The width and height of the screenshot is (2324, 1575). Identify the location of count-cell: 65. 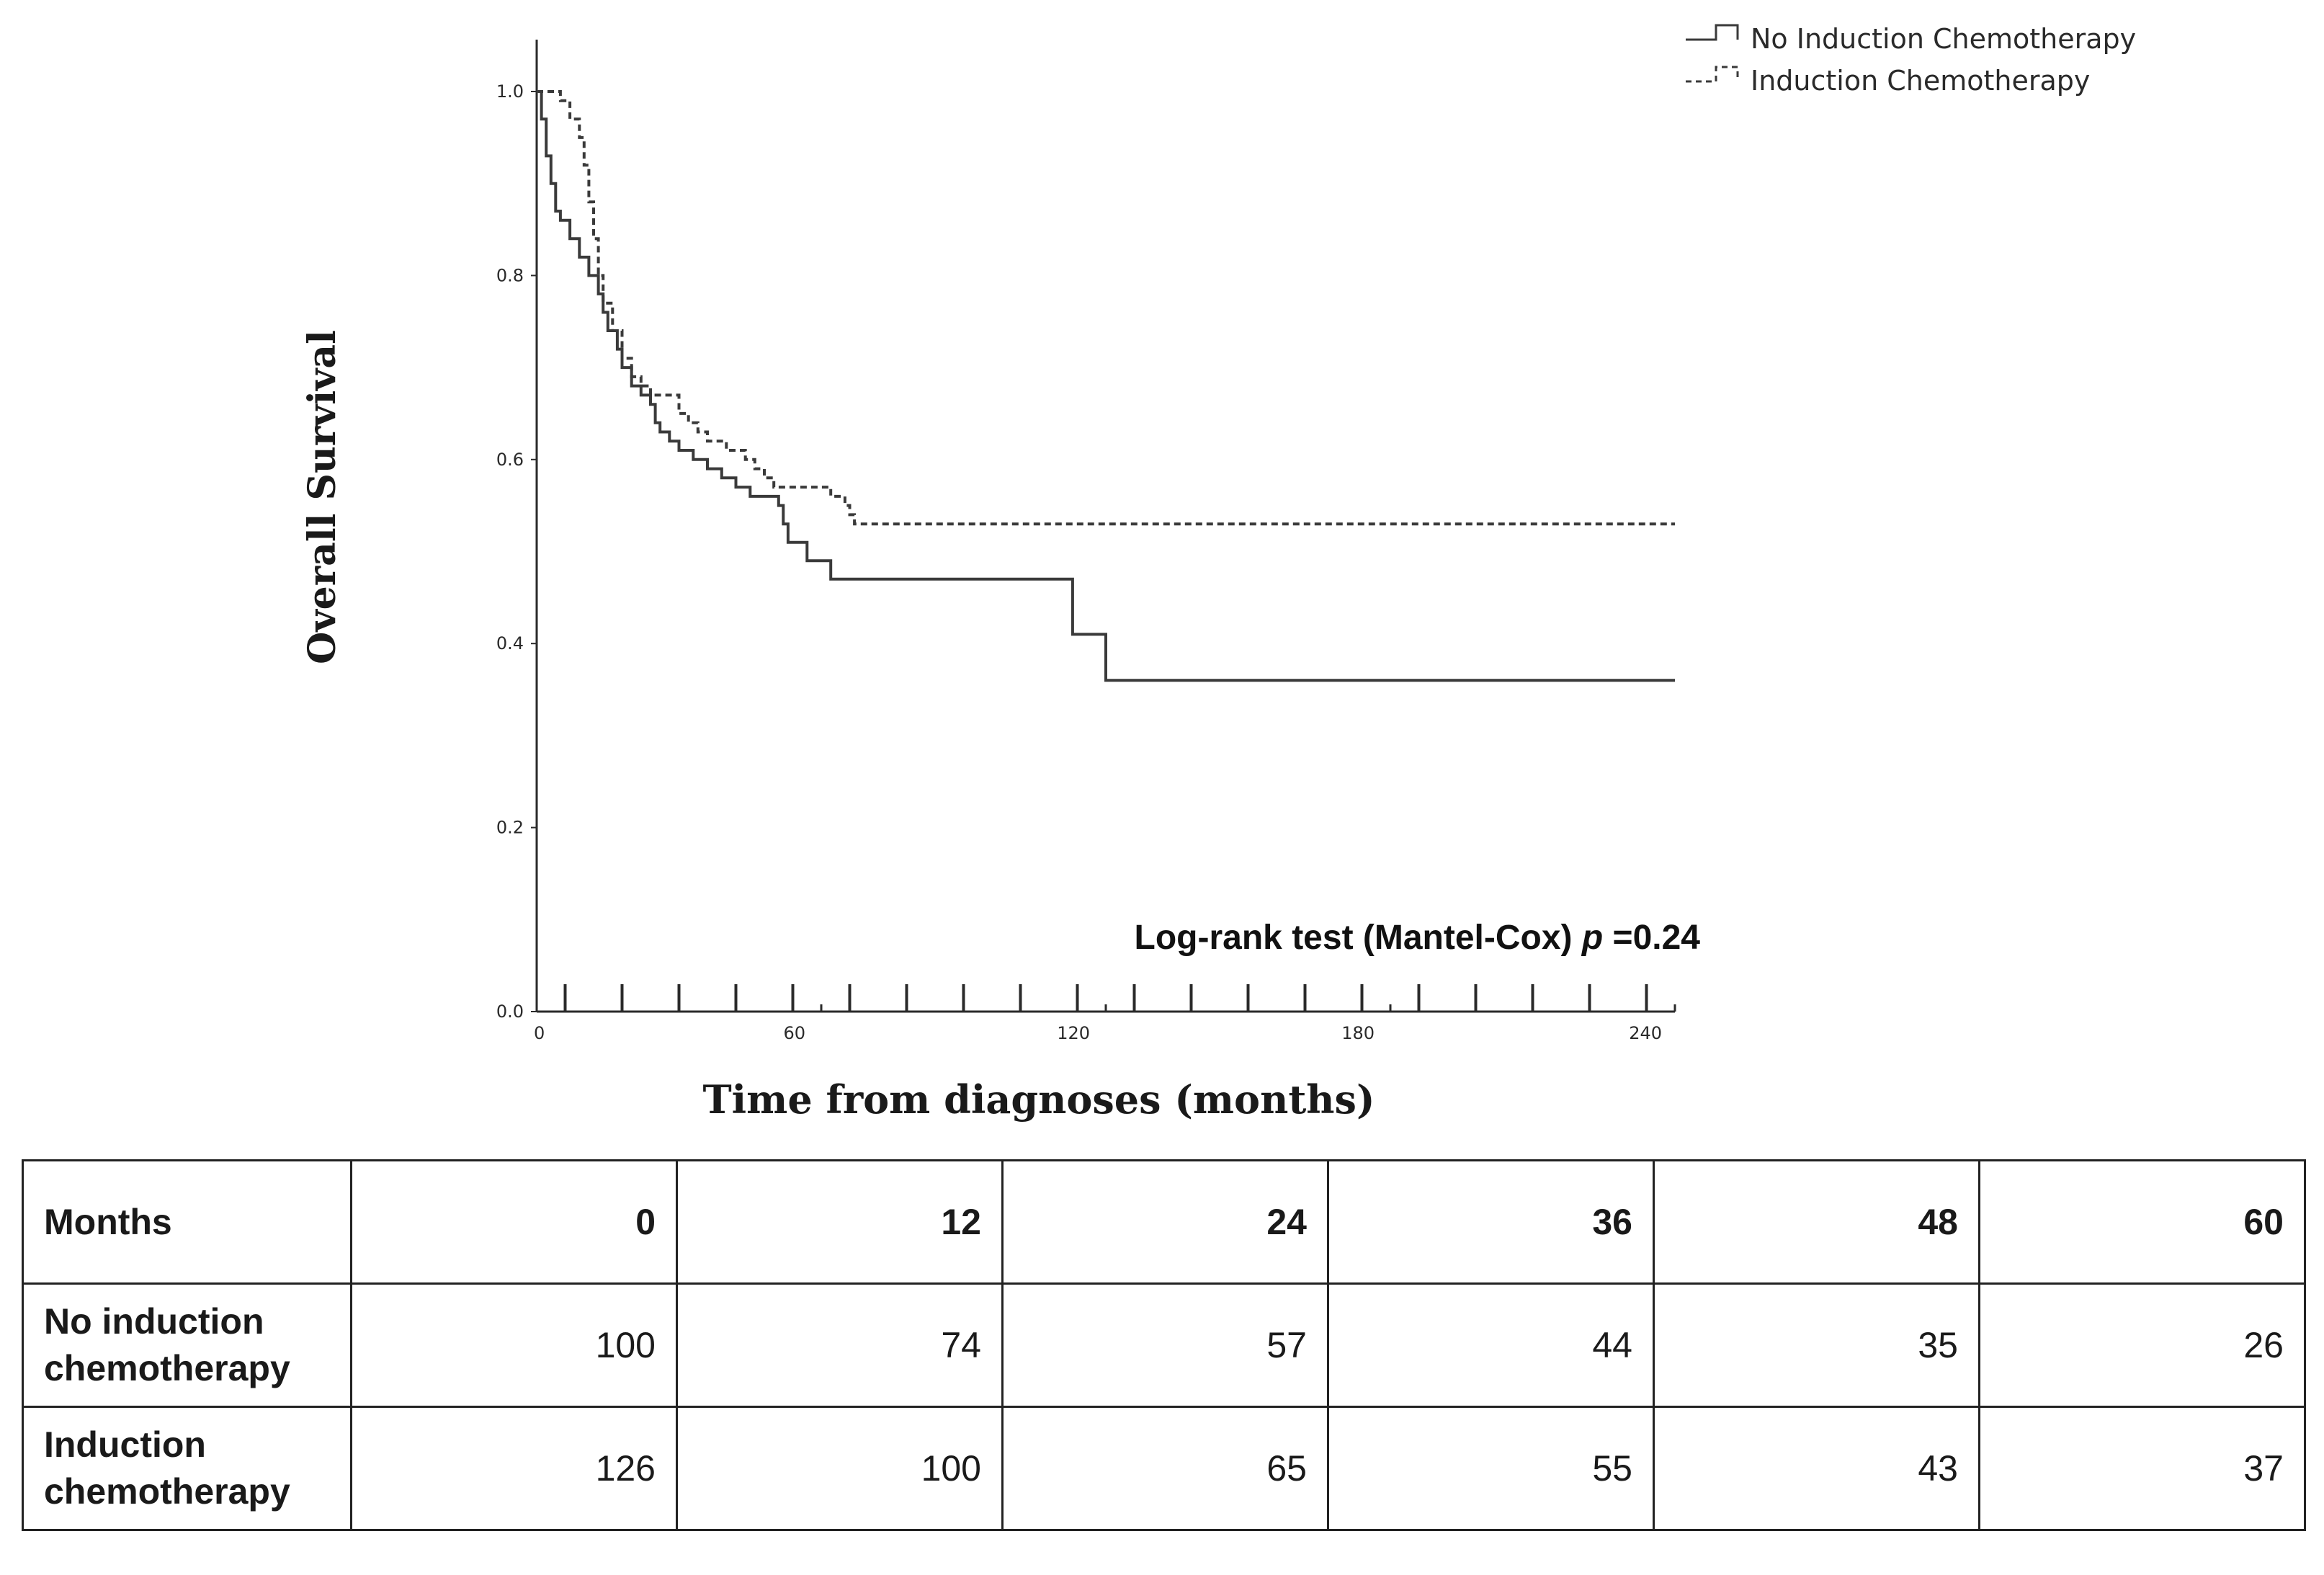
(1165, 1469).